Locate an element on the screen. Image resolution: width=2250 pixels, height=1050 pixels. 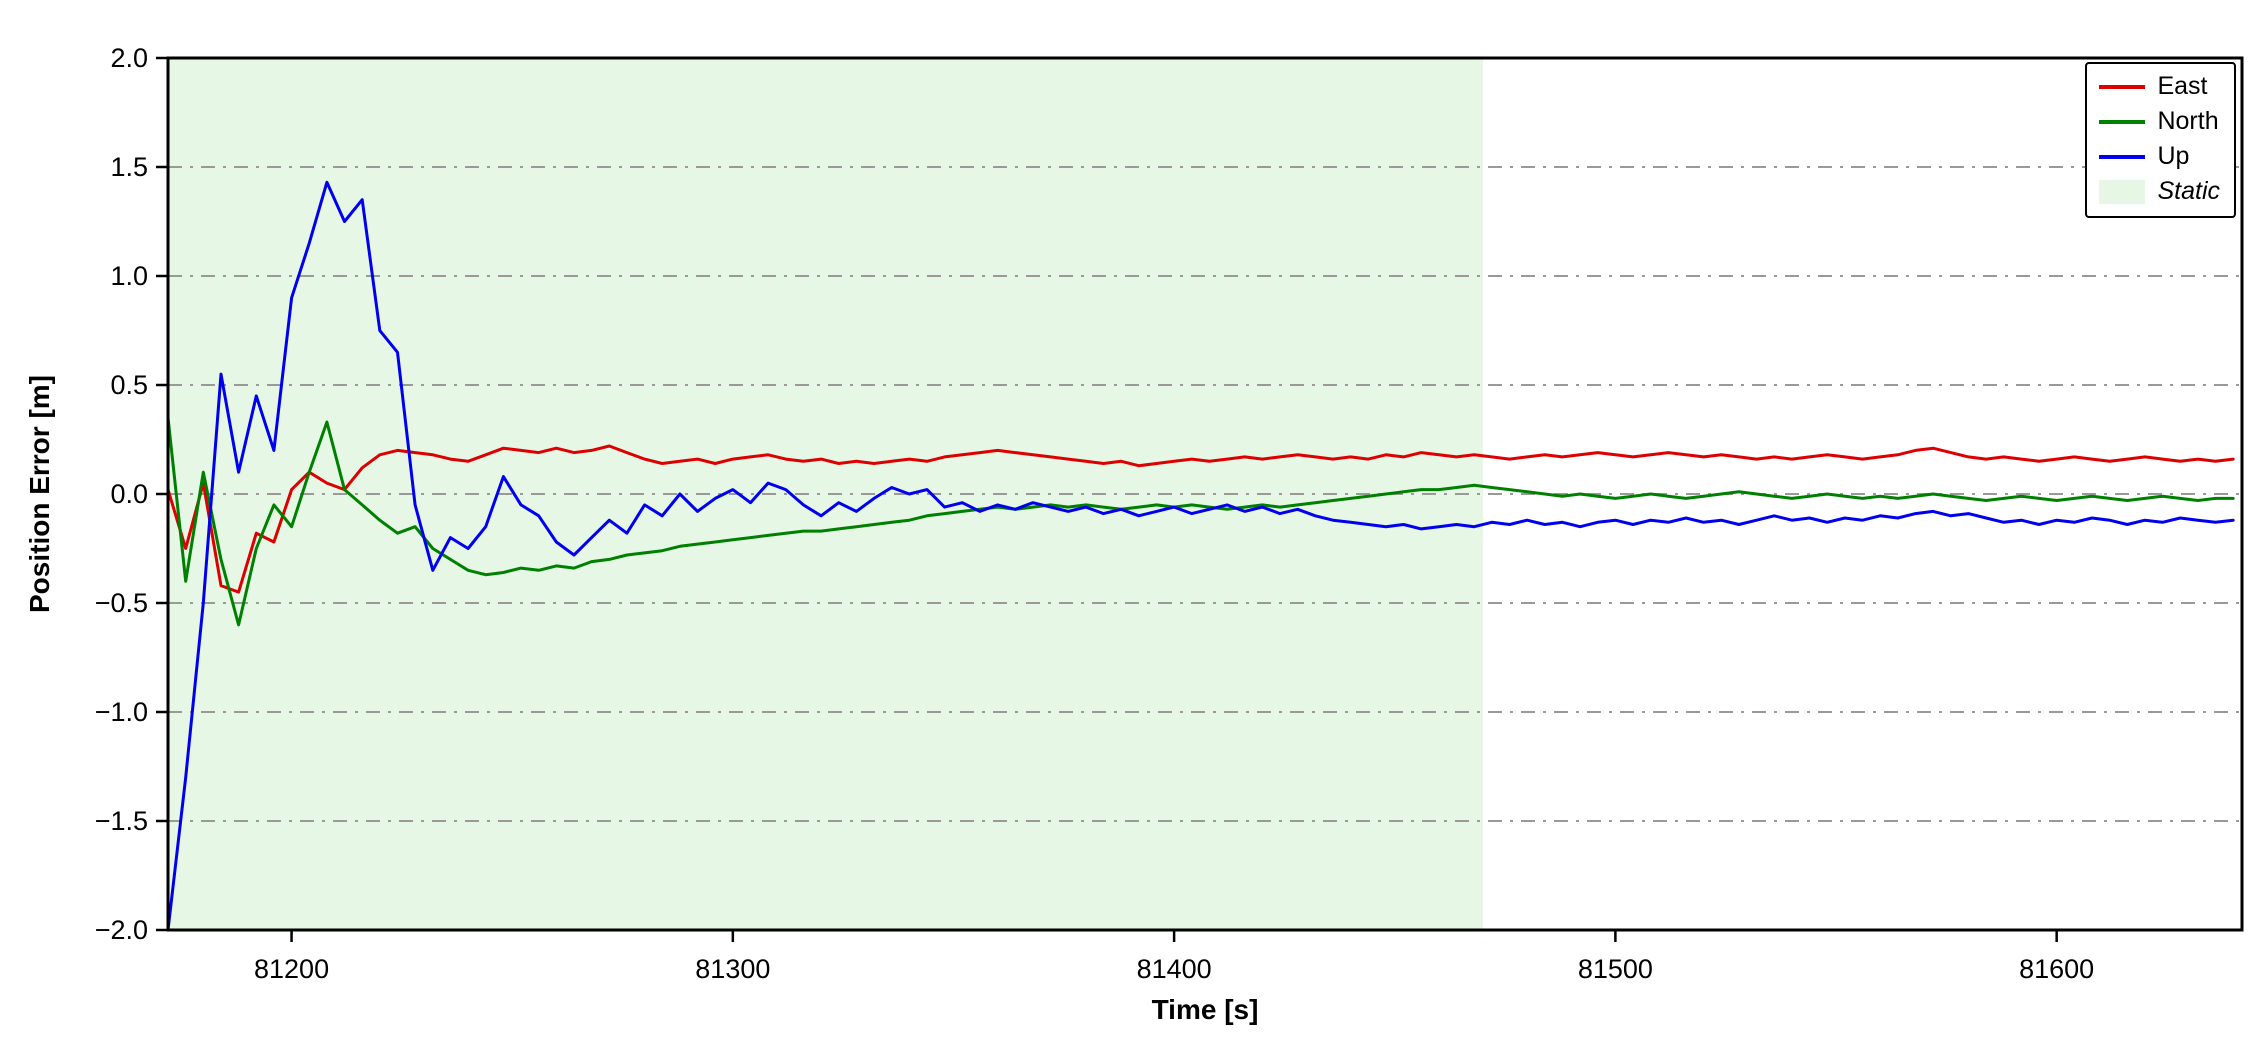
legend-label-north: North is located at coordinates (2188, 121).